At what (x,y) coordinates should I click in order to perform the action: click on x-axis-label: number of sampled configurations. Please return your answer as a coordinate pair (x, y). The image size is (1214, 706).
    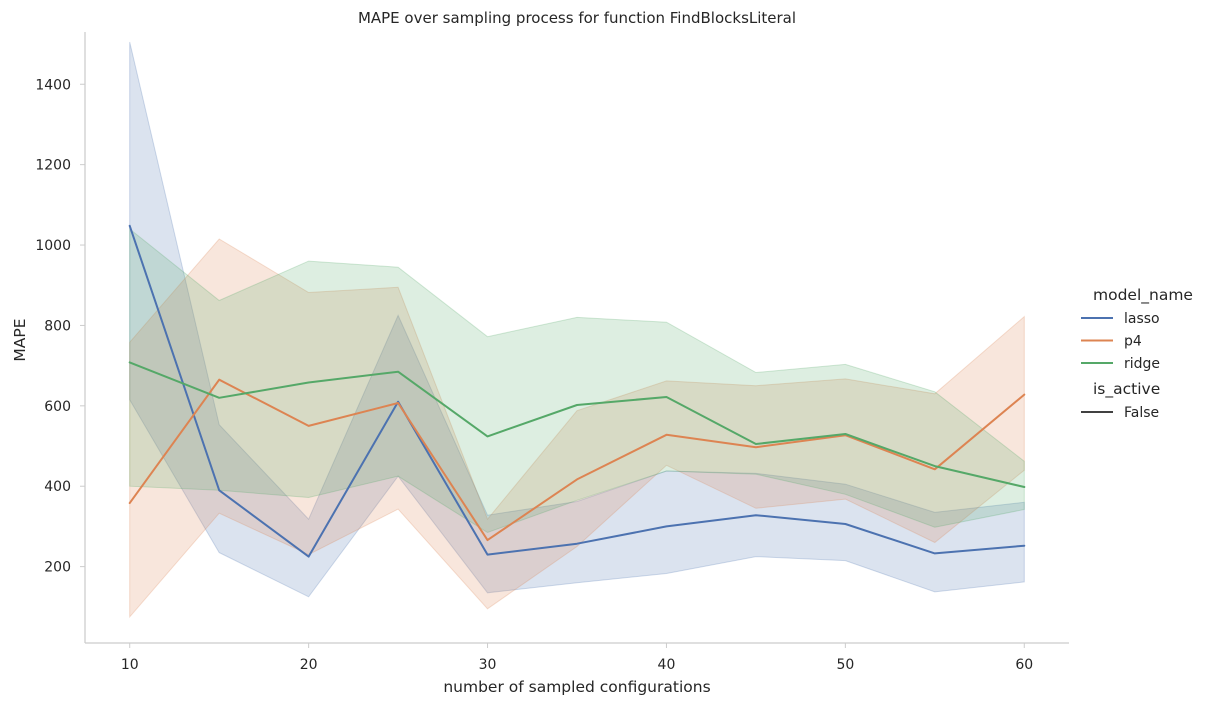
    Looking at the image, I should click on (576, 687).